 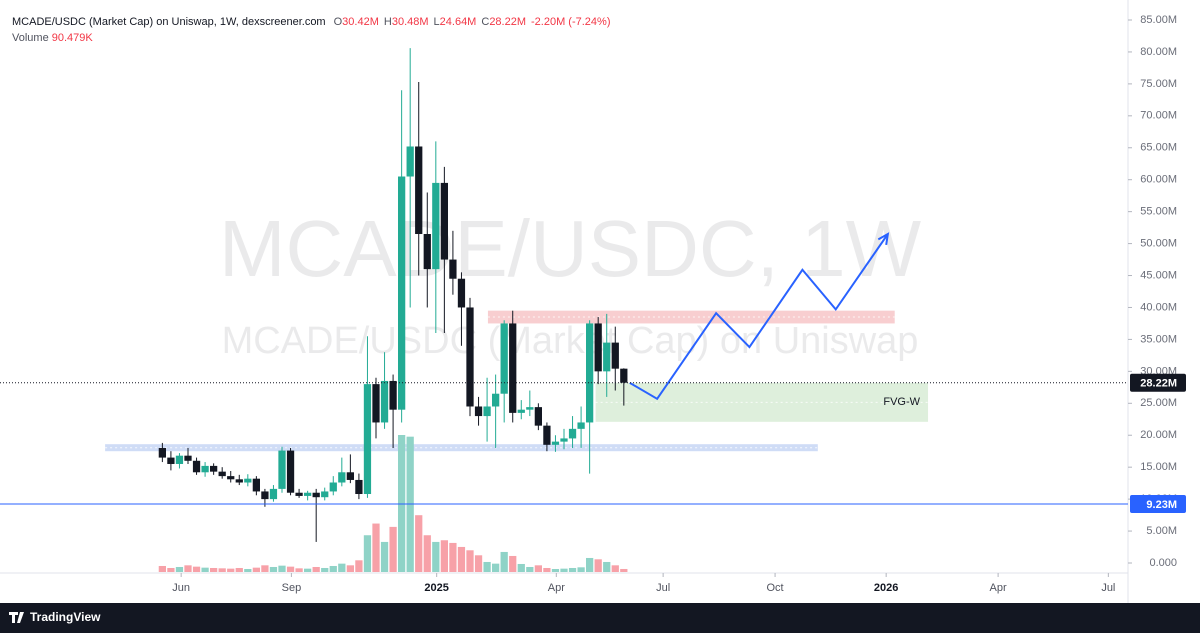 I want to click on x-tick-label: Oct, so click(x=775, y=588).